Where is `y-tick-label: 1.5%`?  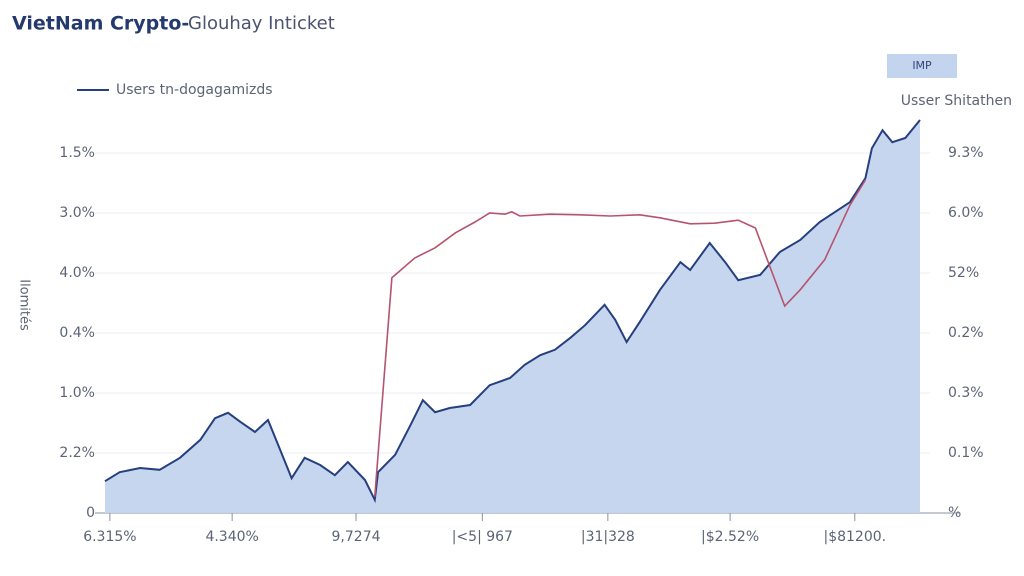
y-tick-label: 1.5% is located at coordinates (77, 153).